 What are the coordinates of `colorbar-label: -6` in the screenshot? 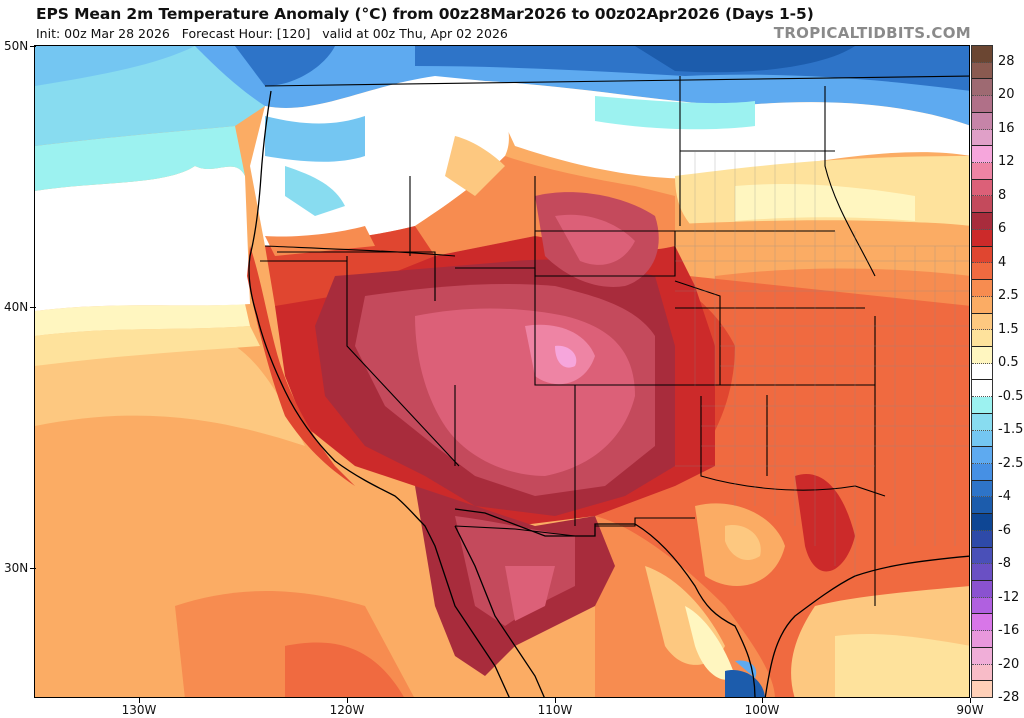 It's located at (1004, 530).